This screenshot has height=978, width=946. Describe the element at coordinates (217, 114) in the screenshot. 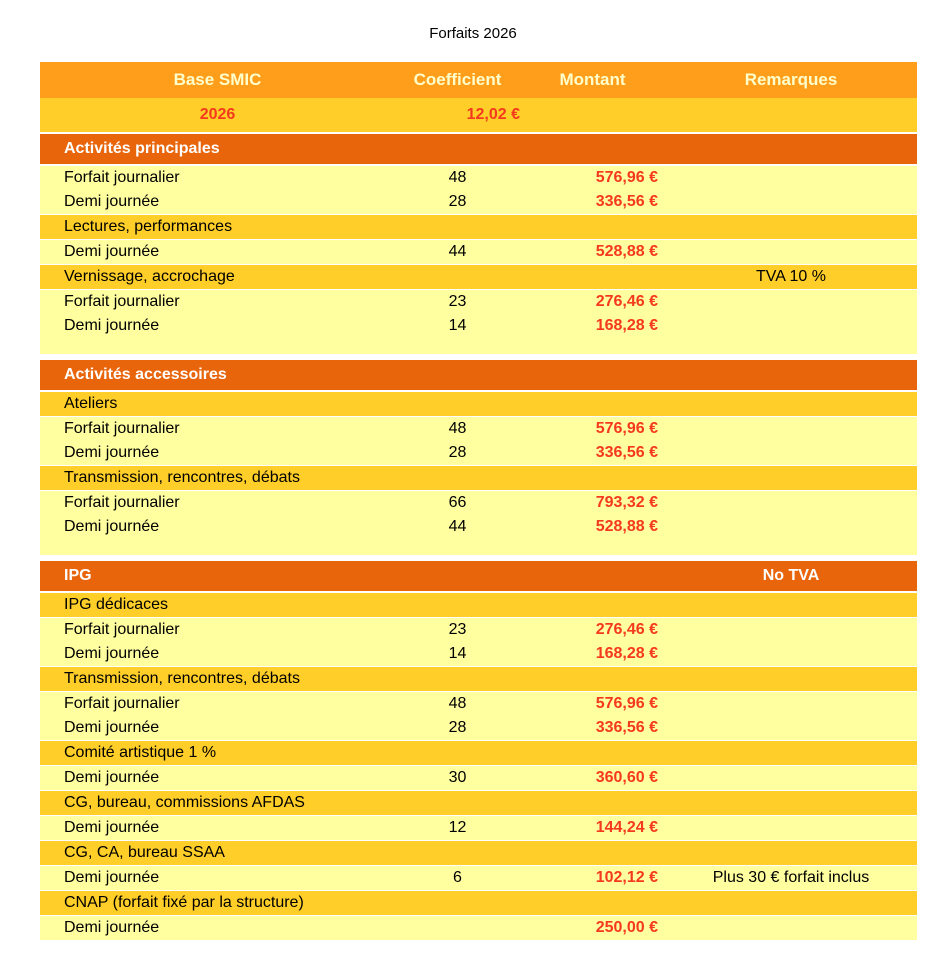

I see `smic-year-cell: 2026` at that location.